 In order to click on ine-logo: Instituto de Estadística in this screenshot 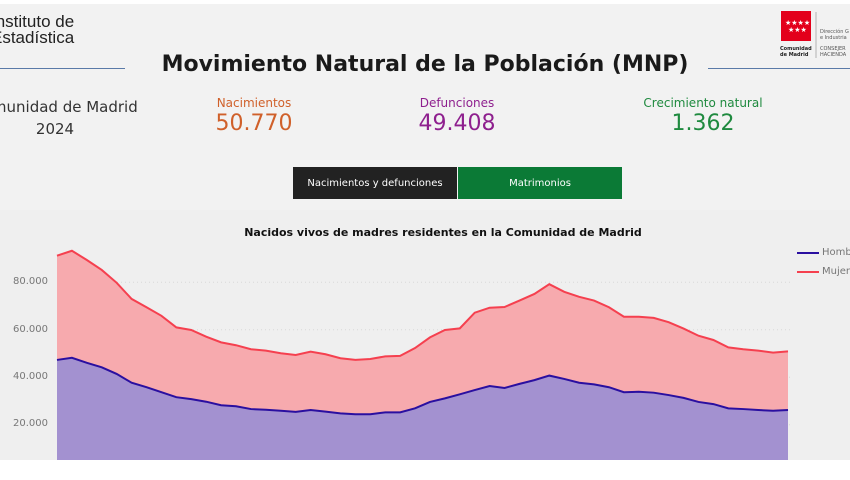, I will do `click(37, 29)`.